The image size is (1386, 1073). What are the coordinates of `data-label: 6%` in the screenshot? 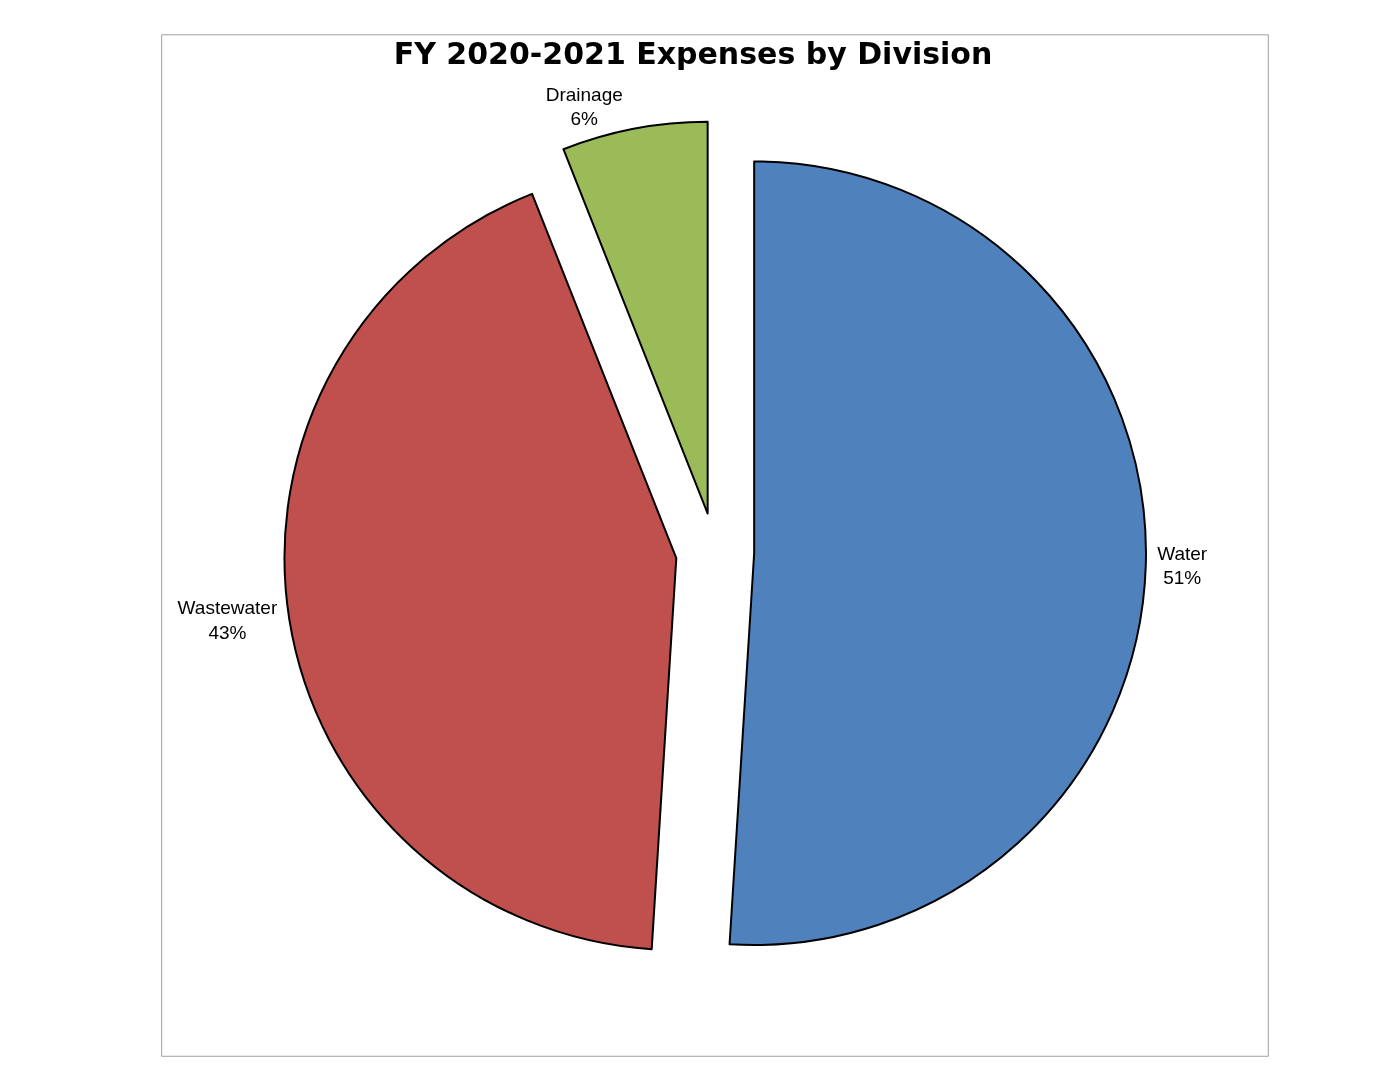 It's located at (584, 119).